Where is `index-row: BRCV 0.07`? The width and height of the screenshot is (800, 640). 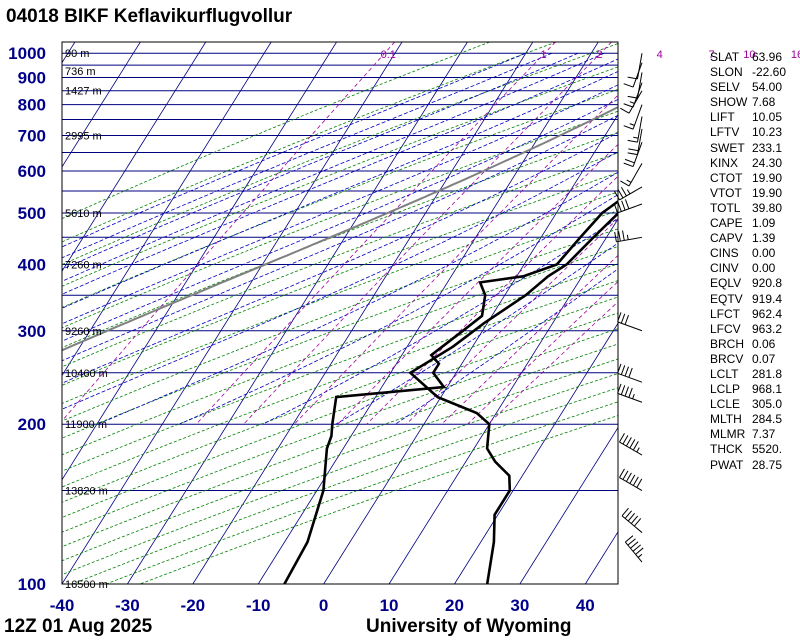
index-row: BRCV 0.07 is located at coordinates (748, 359).